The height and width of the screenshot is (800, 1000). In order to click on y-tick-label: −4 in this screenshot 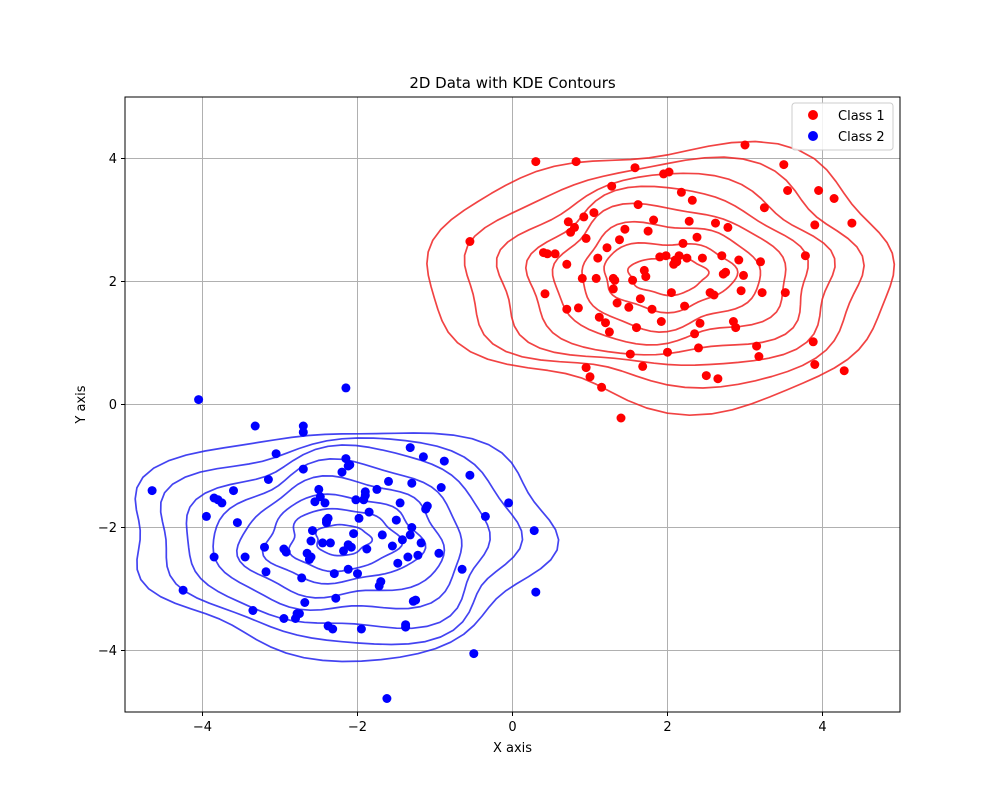, I will do `click(107, 651)`.